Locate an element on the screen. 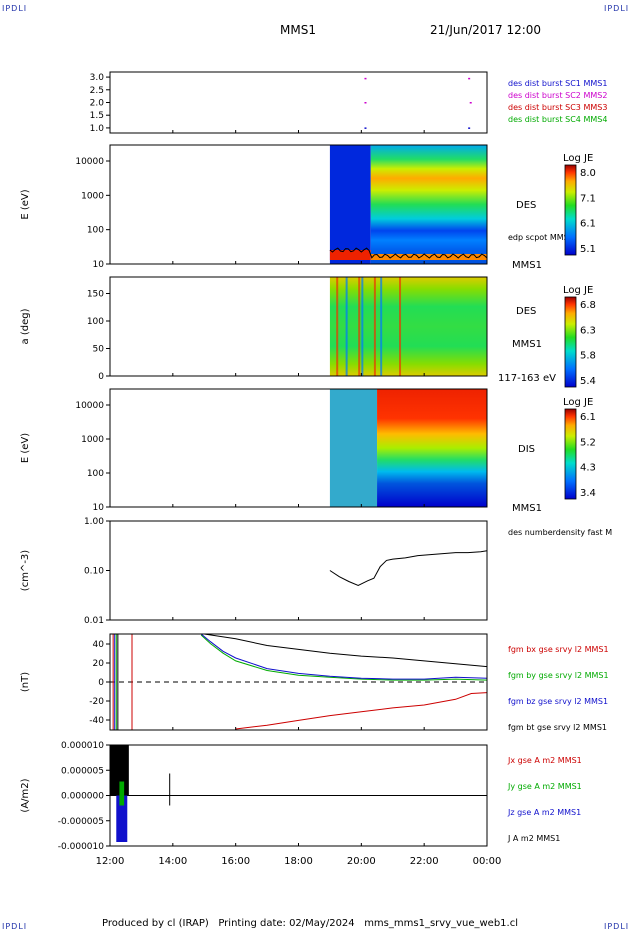 The image size is (630, 934). legend-entry: fgm bz gse srvy l2 MMS1 is located at coordinates (558, 701).